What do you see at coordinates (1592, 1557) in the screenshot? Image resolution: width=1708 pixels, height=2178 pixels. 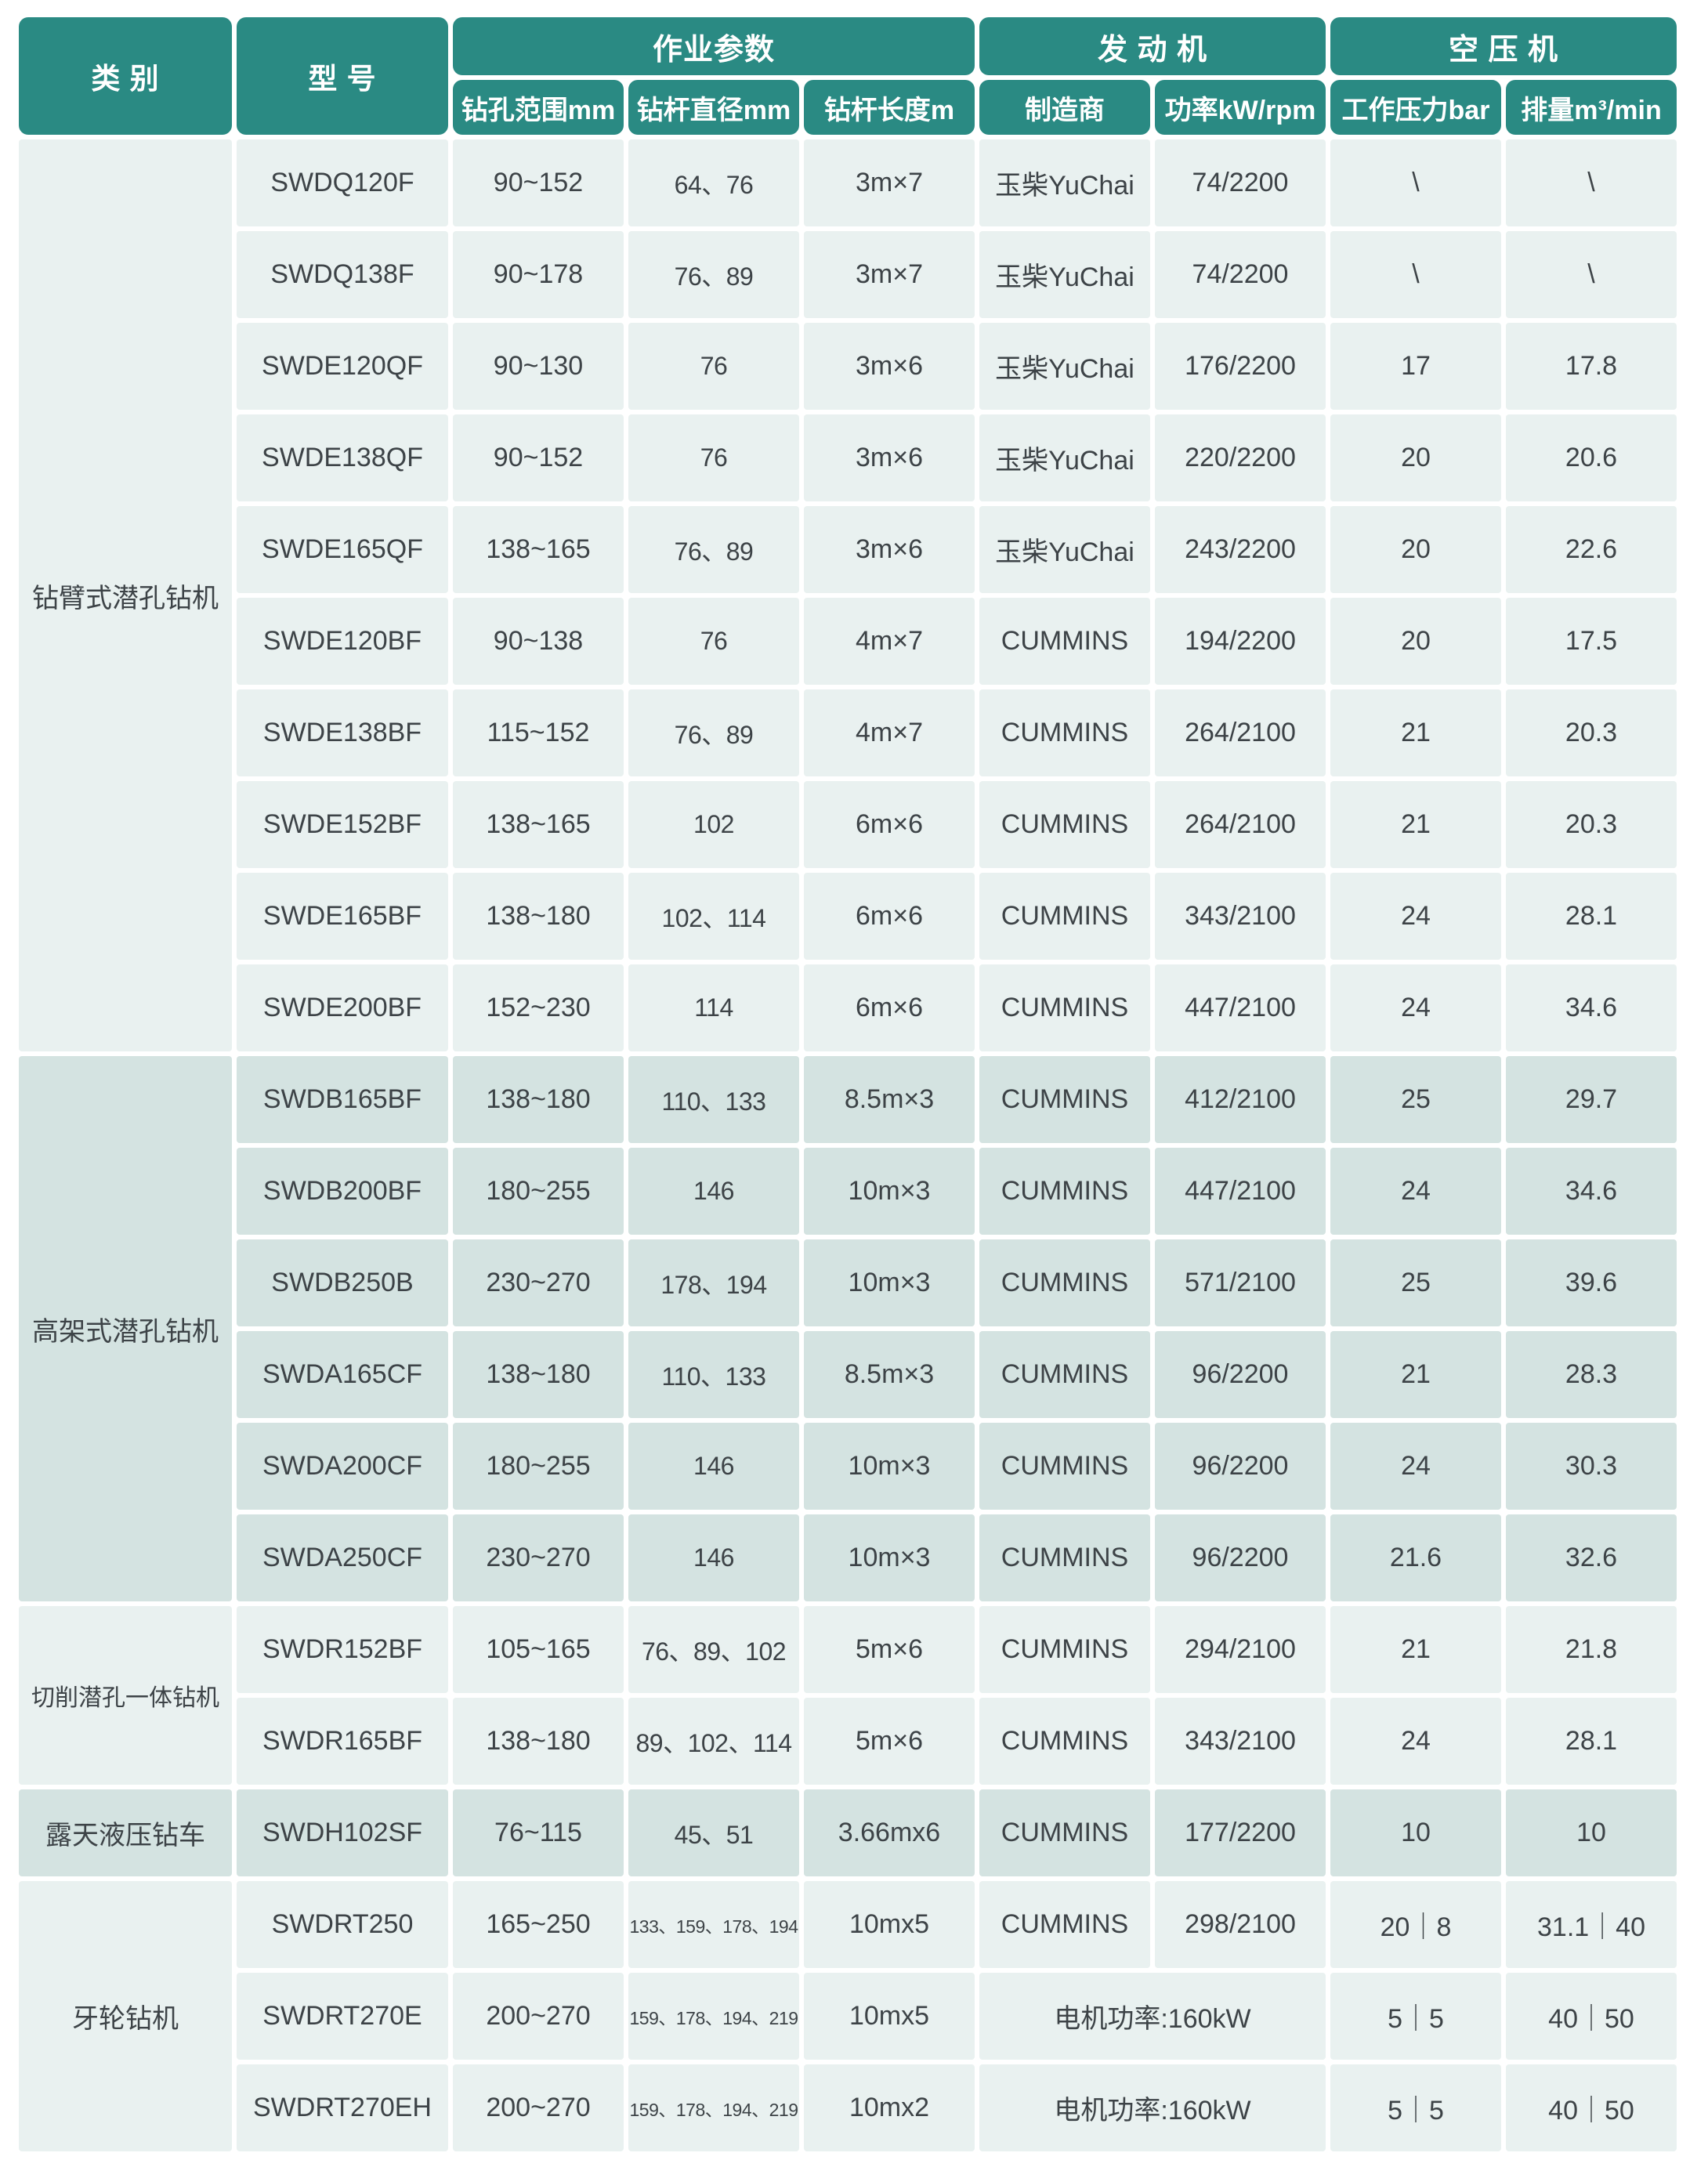 I see `cell-displacement: 32.6` at bounding box center [1592, 1557].